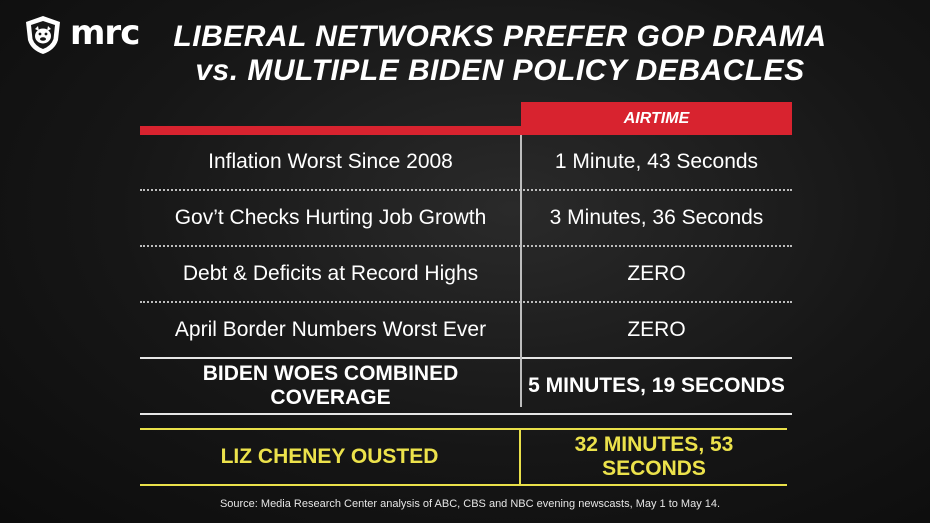  Describe the element at coordinates (330, 217) in the screenshot. I see `topic-cell: Gov’t Checks Hurting Job Growth` at that location.